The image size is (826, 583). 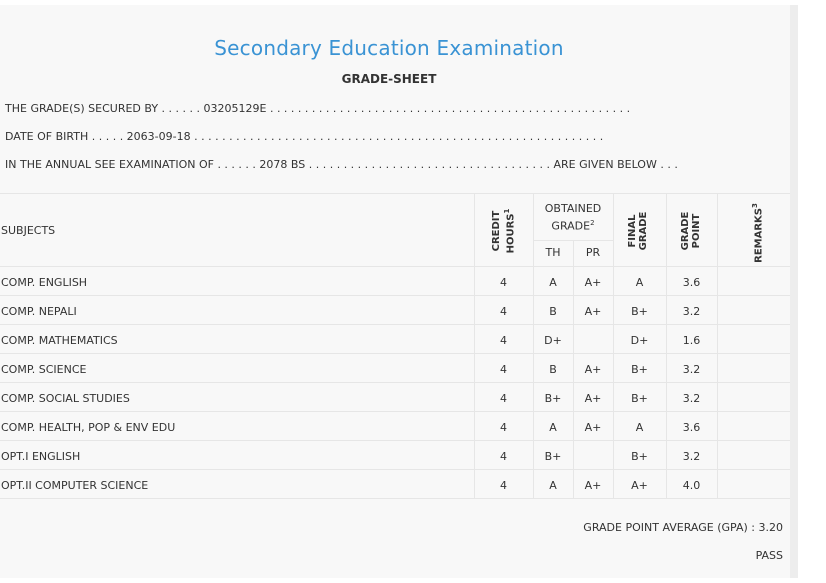 I want to click on remarks-header: REMARKS3, so click(x=757, y=233).